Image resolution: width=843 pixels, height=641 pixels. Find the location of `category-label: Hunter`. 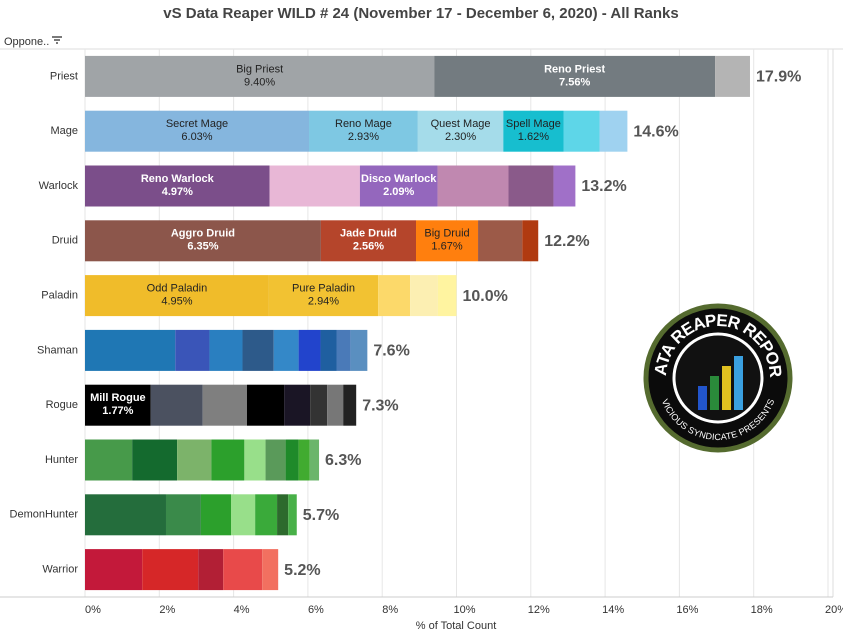

category-label: Hunter is located at coordinates (61, 460).